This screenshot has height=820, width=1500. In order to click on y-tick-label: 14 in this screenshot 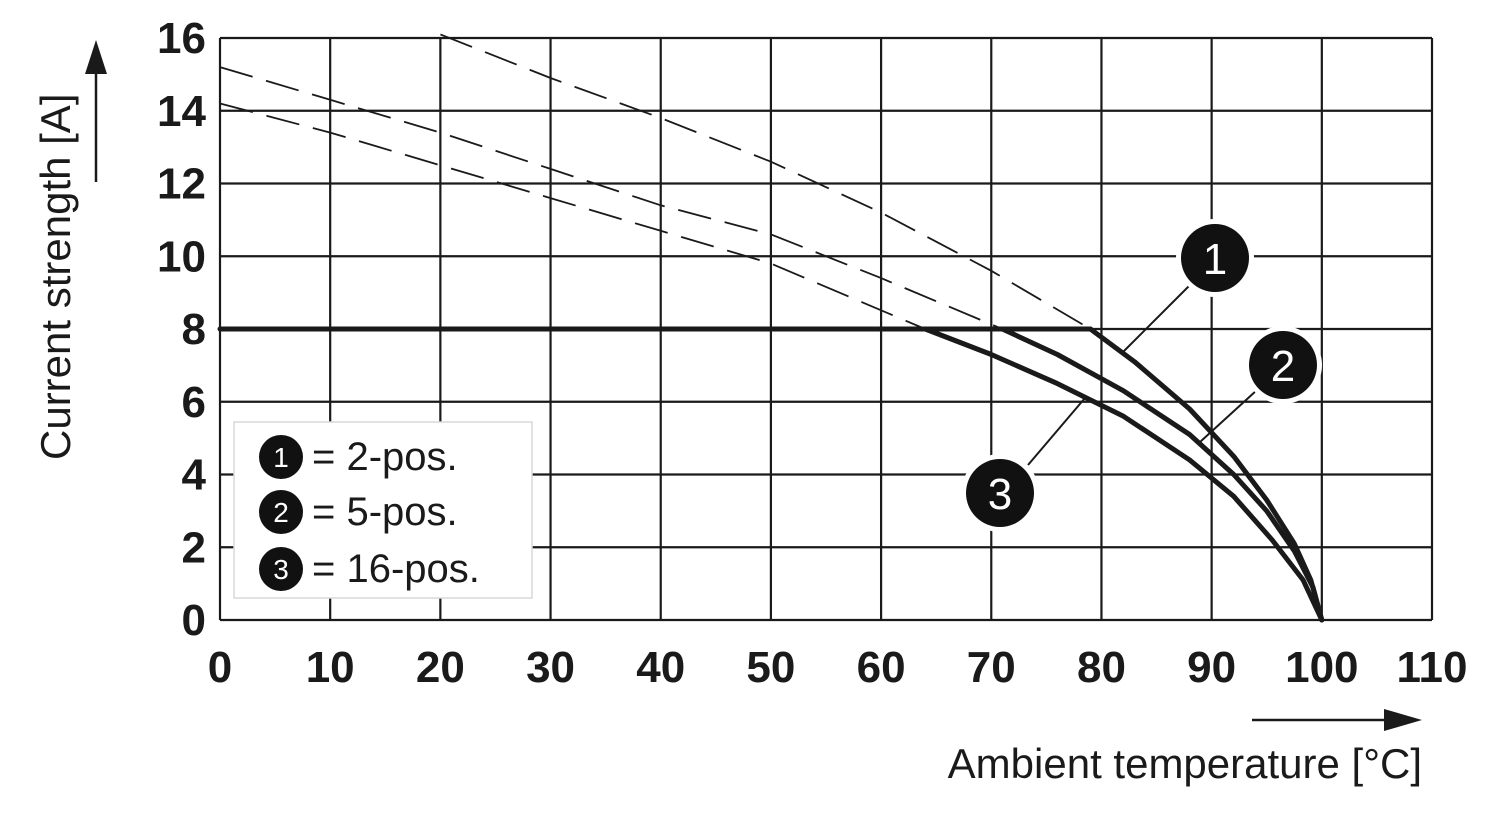, I will do `click(181, 111)`.